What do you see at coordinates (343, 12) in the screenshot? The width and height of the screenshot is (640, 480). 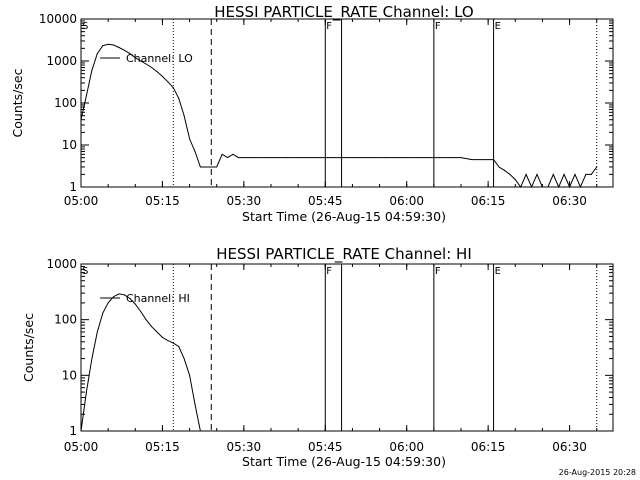 I see `chart-title: HESSI PARTICLE_RATE Channel: LO` at bounding box center [343, 12].